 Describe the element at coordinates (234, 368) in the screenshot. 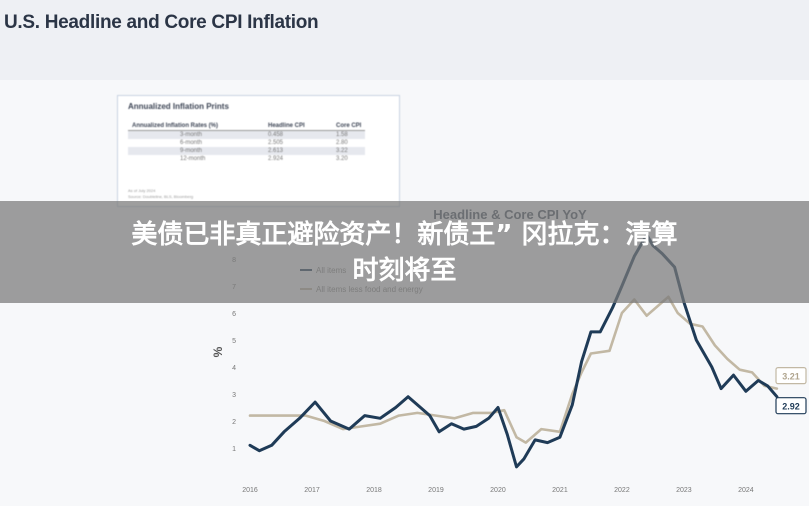

I see `y-tick-label: 4` at that location.